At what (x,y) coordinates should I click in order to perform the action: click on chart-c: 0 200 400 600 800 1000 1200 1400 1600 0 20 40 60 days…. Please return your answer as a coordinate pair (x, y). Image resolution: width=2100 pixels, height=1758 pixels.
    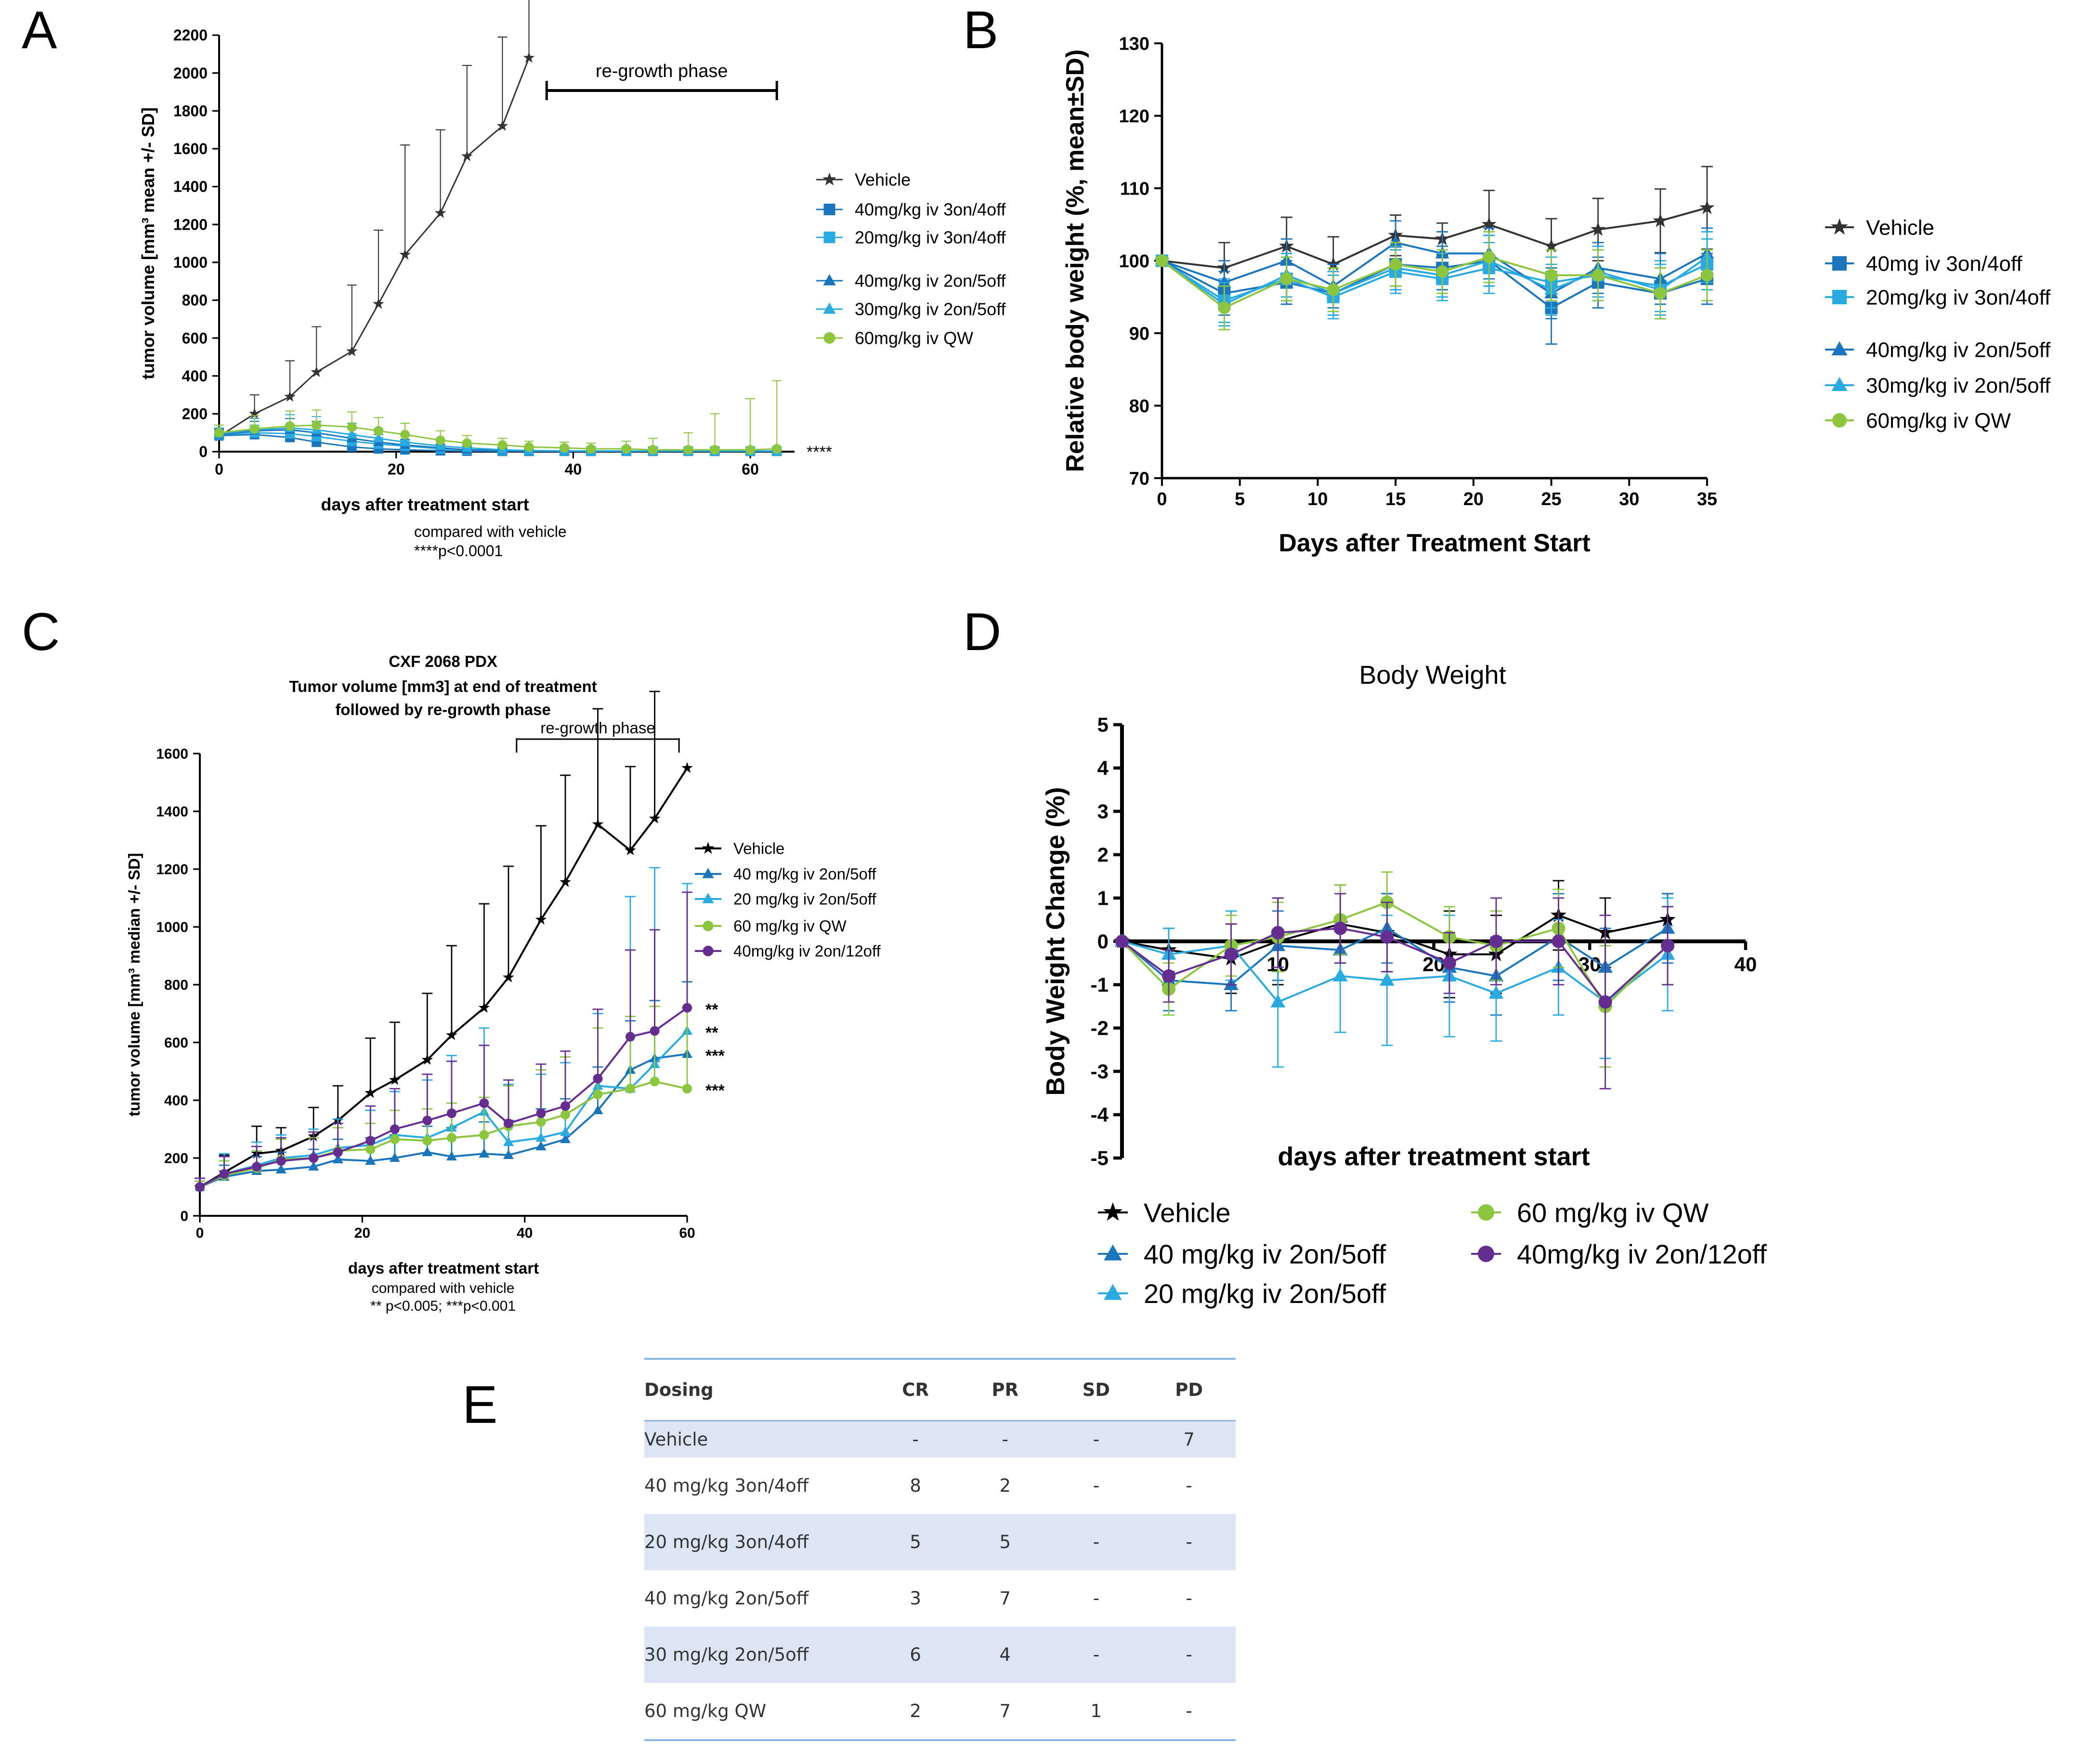
    Looking at the image, I should click on (503, 983).